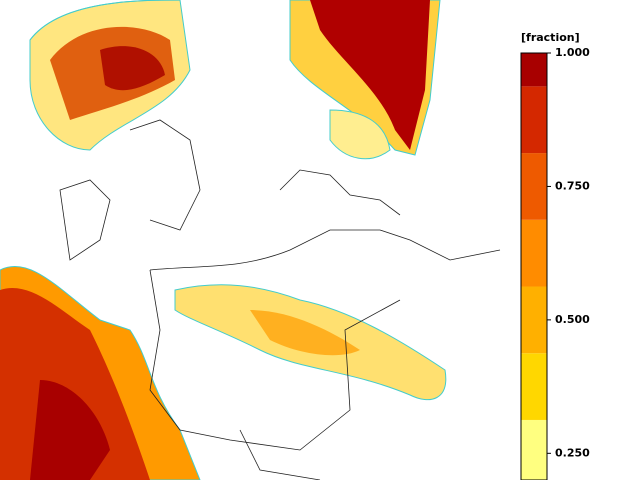 This screenshot has height=480, width=640. I want to click on colorbar-tick-label: 0.500, so click(572, 319).